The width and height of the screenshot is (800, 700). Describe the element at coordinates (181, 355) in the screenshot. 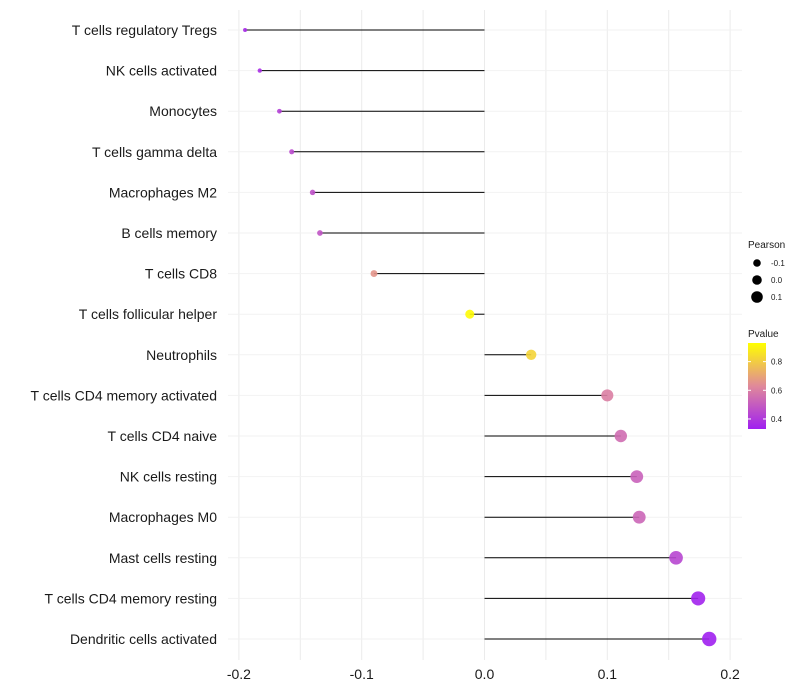

I see `category-label: Neutrophils` at that location.